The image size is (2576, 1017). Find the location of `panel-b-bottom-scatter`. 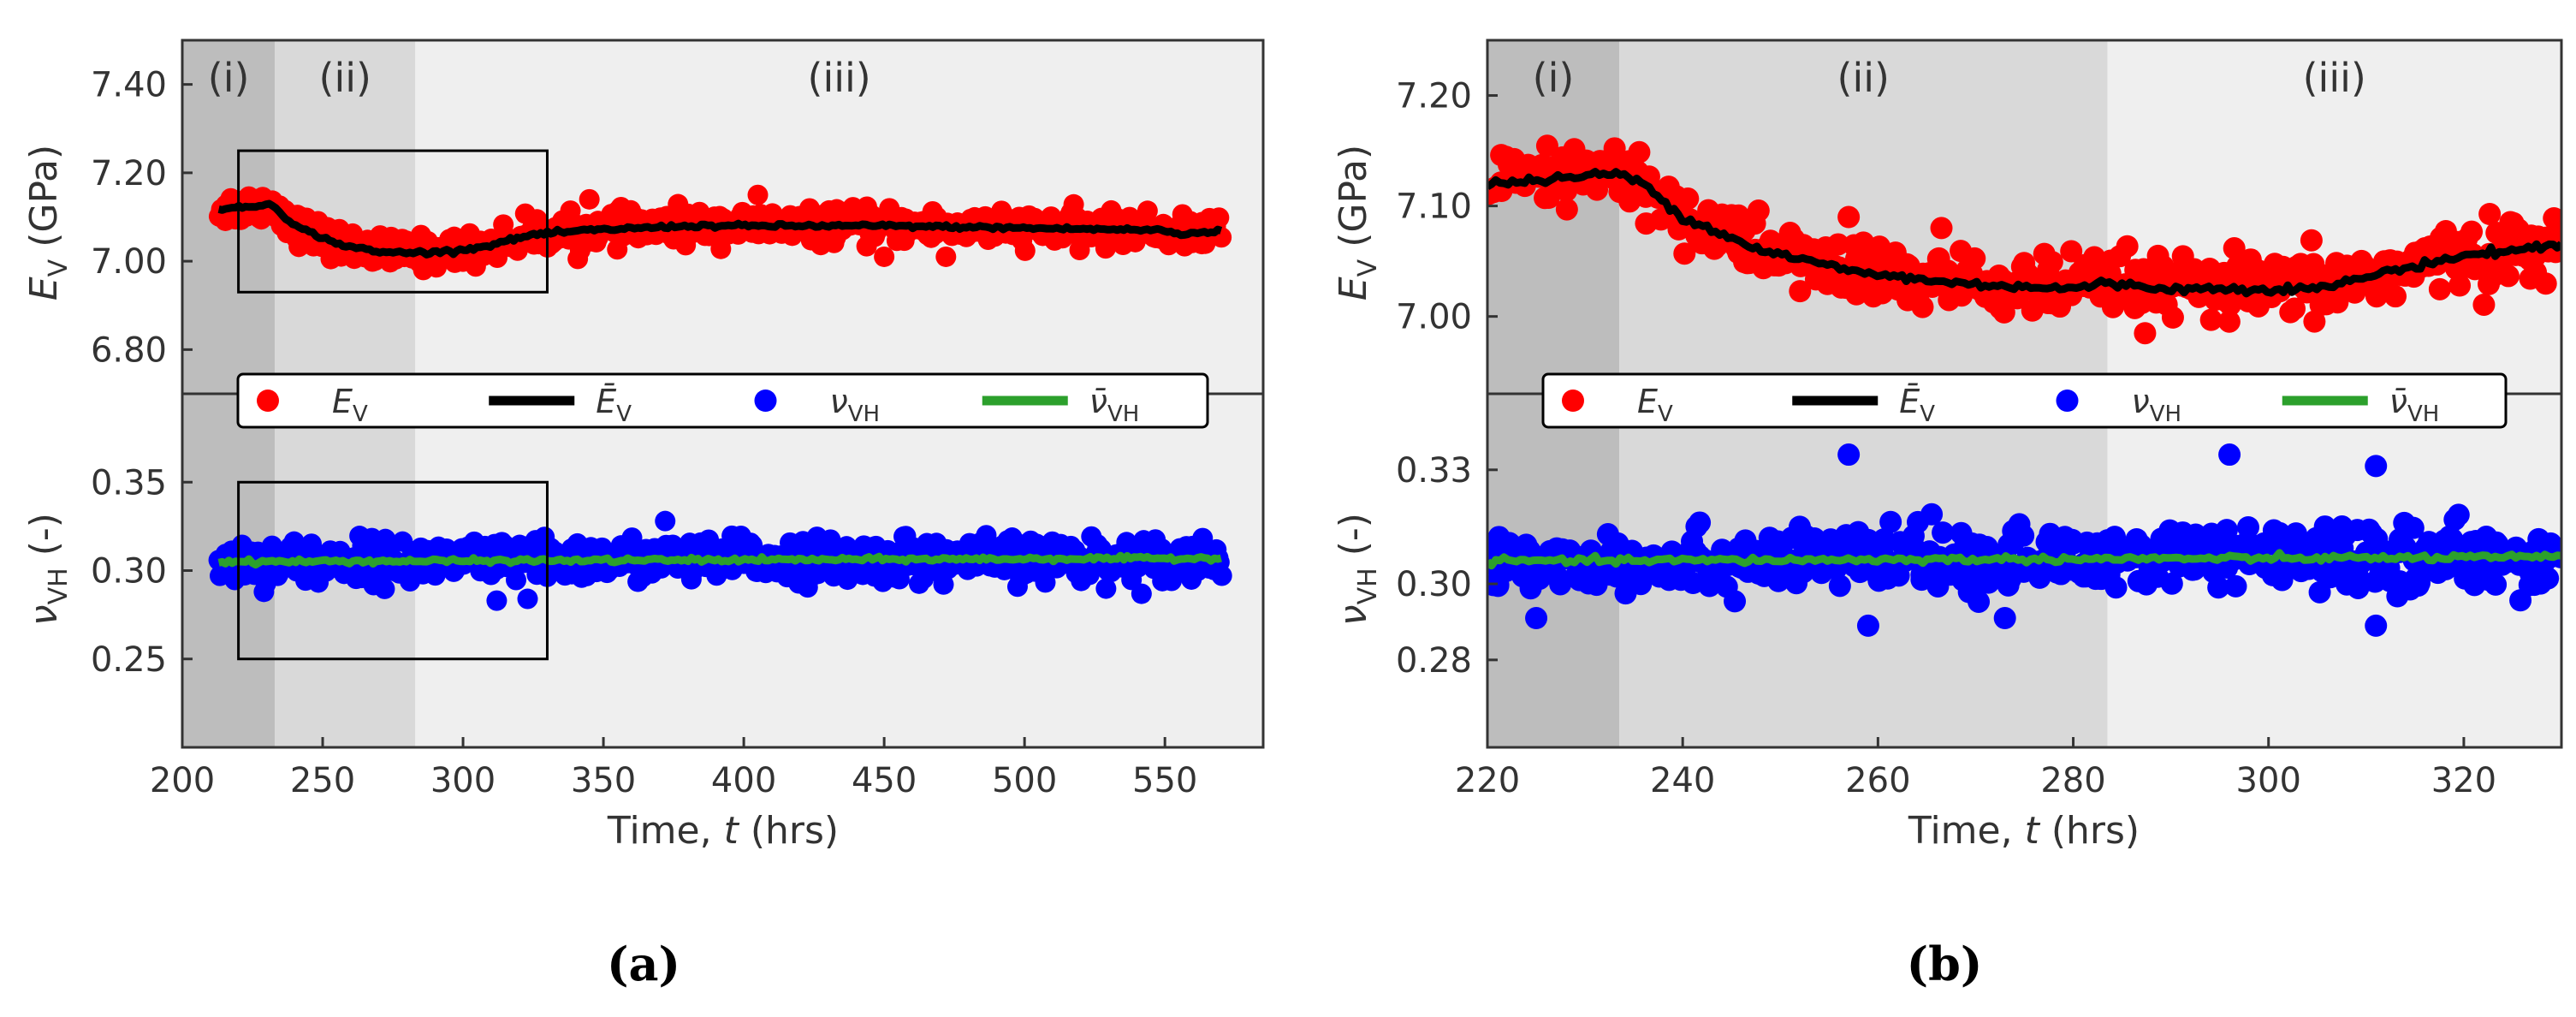

panel-b-bottom-scatter is located at coordinates (2024, 540).